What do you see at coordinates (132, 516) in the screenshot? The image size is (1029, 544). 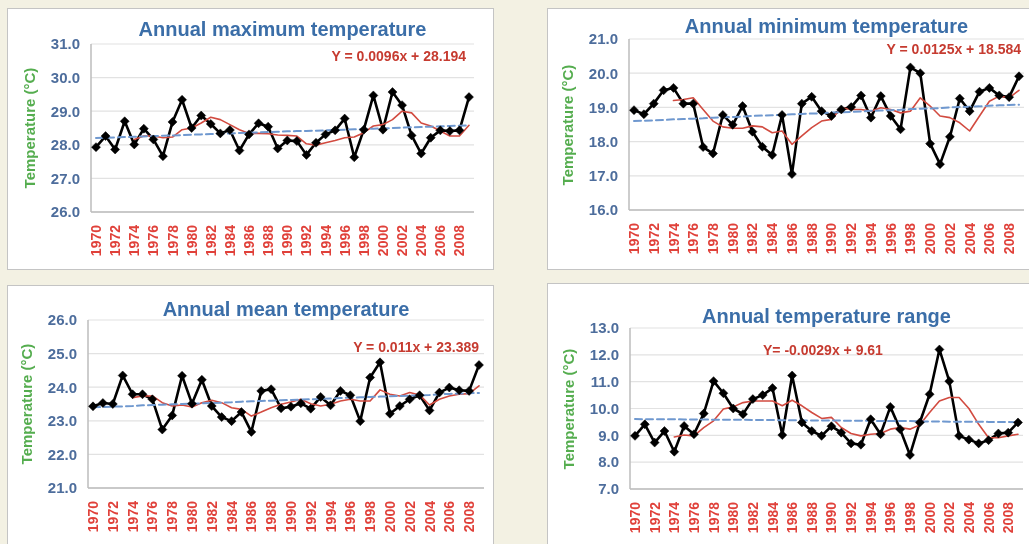 I see `x-tick-label: 1974` at bounding box center [132, 516].